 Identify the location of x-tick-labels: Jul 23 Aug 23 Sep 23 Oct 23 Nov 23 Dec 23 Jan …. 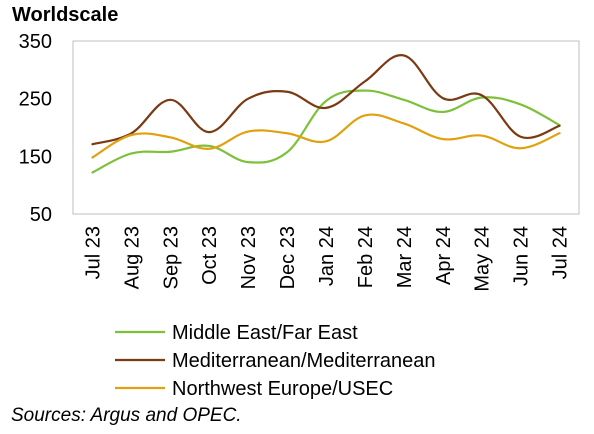
(326, 259).